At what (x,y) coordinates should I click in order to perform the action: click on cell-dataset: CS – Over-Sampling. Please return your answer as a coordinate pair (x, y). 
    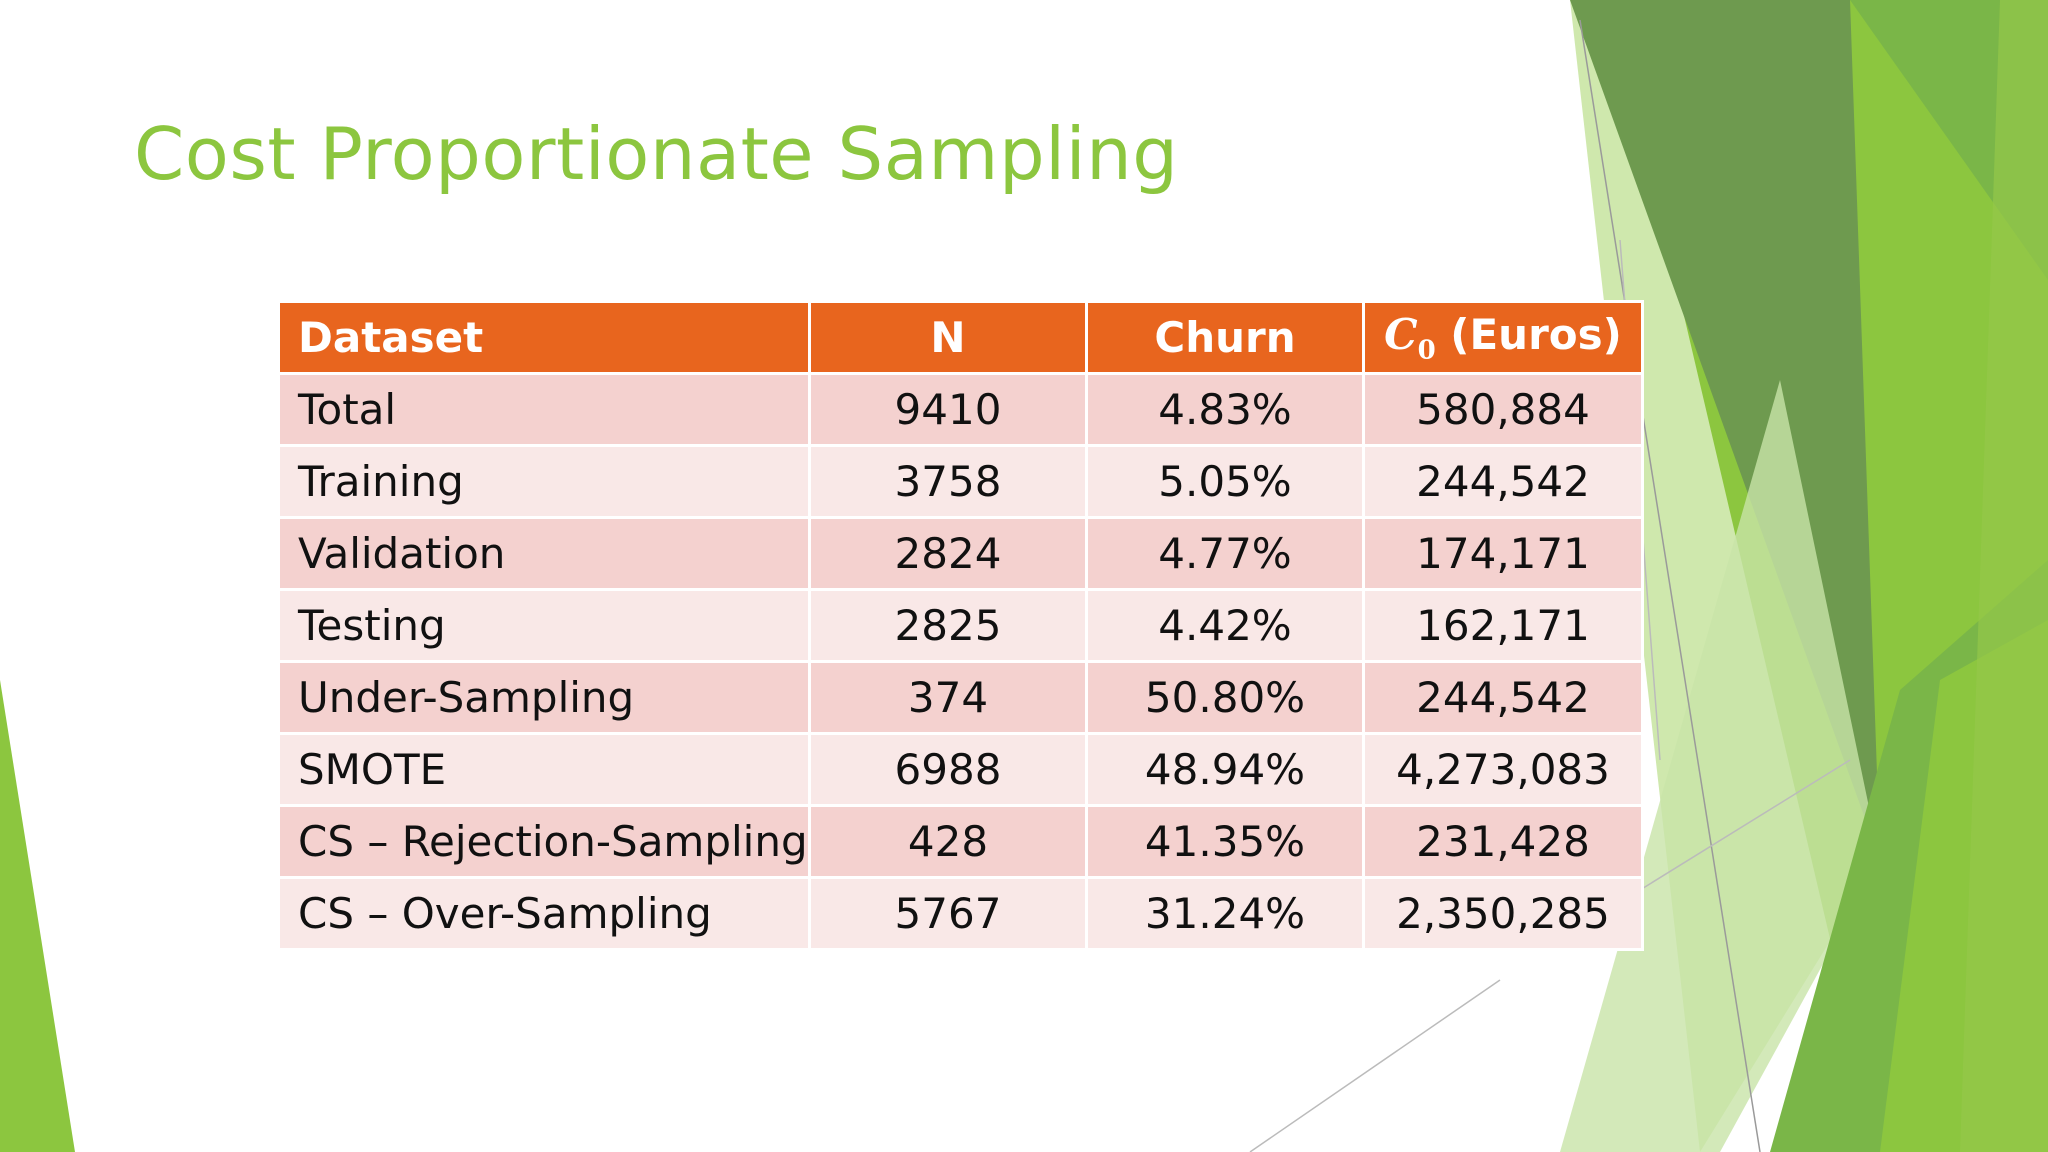
    Looking at the image, I should click on (544, 913).